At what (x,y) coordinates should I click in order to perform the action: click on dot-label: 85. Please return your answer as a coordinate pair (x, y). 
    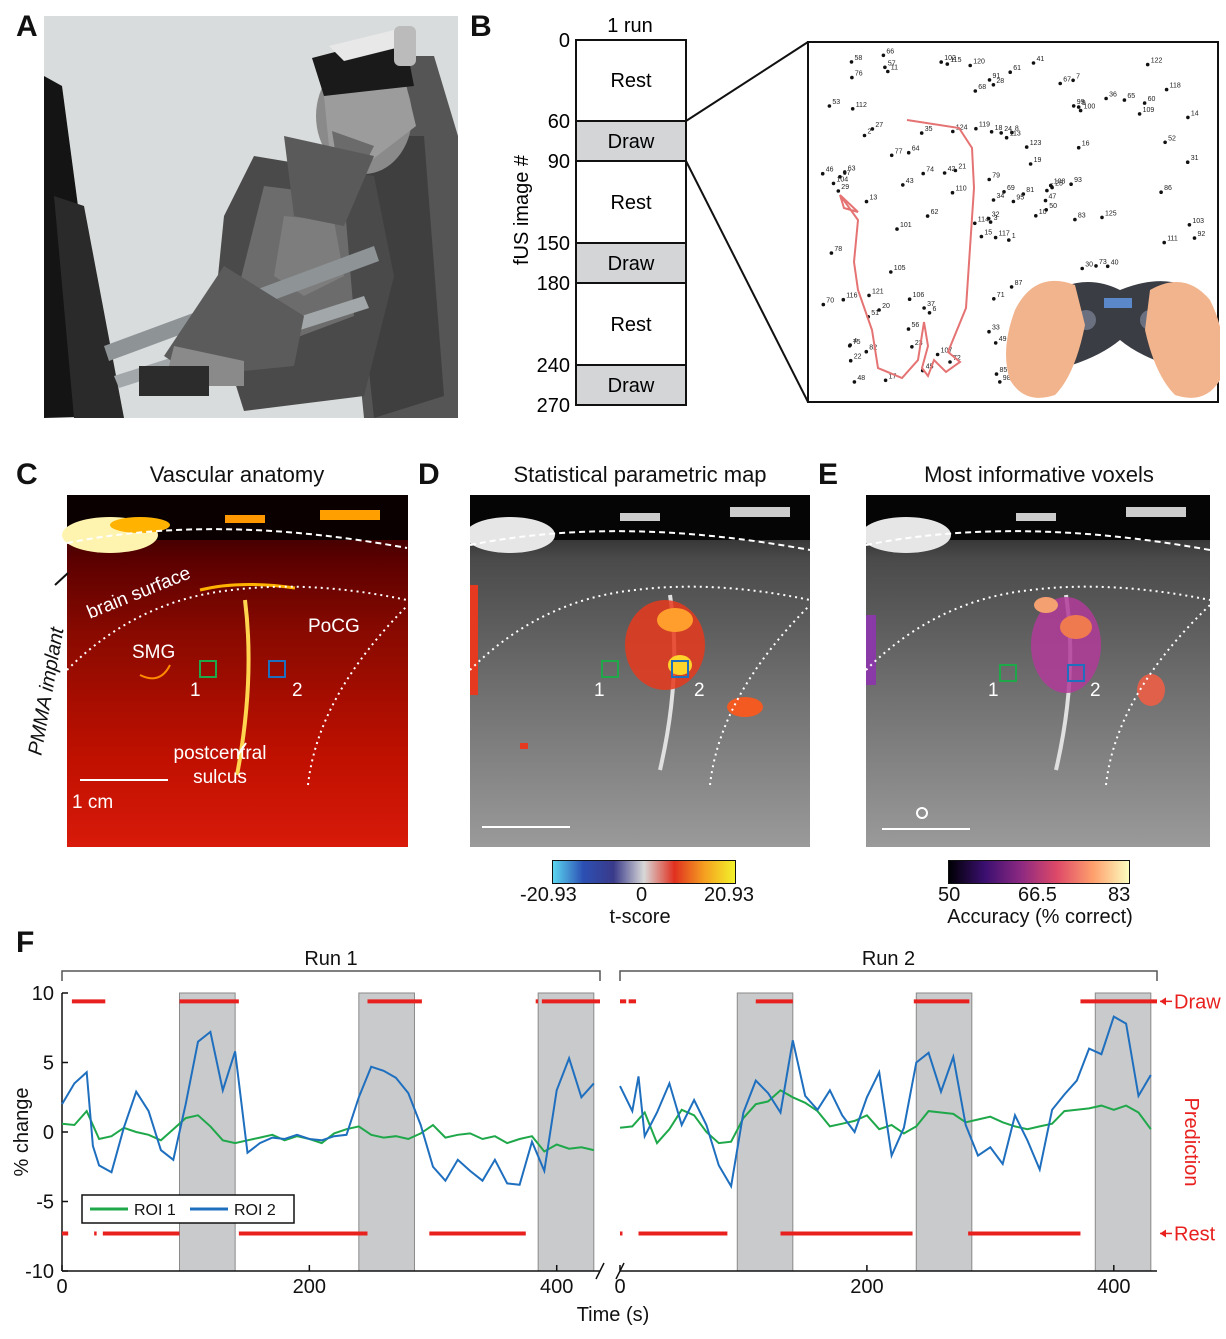
    Looking at the image, I should click on (1004, 370).